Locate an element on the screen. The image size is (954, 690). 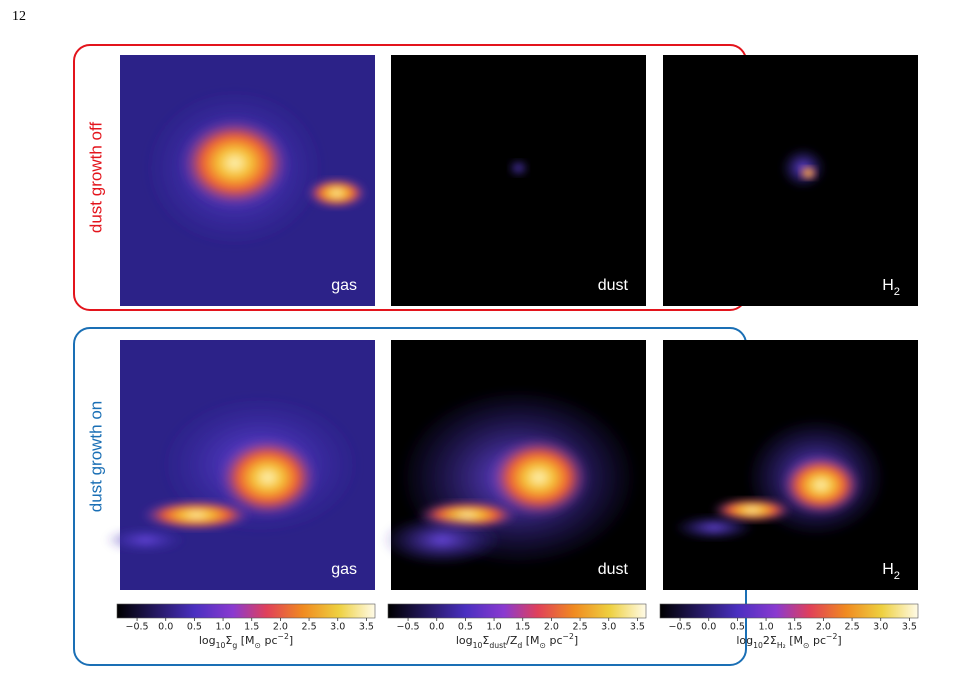
row-label: dust growth off is located at coordinates (95, 177).